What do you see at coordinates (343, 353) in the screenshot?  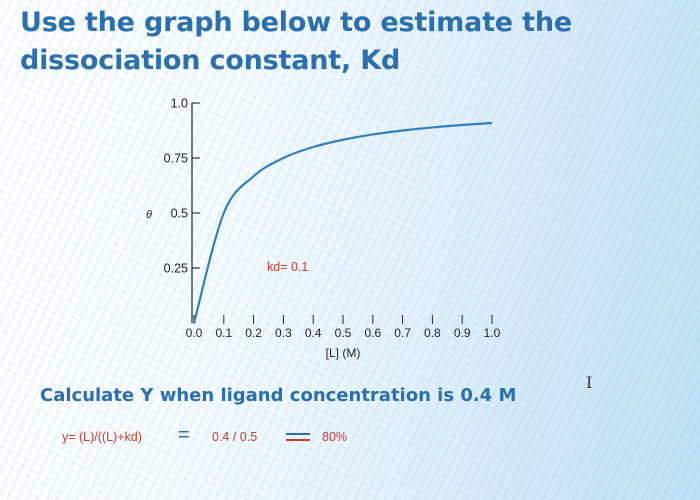 I see `x-axis-label: [L] (M)` at bounding box center [343, 353].